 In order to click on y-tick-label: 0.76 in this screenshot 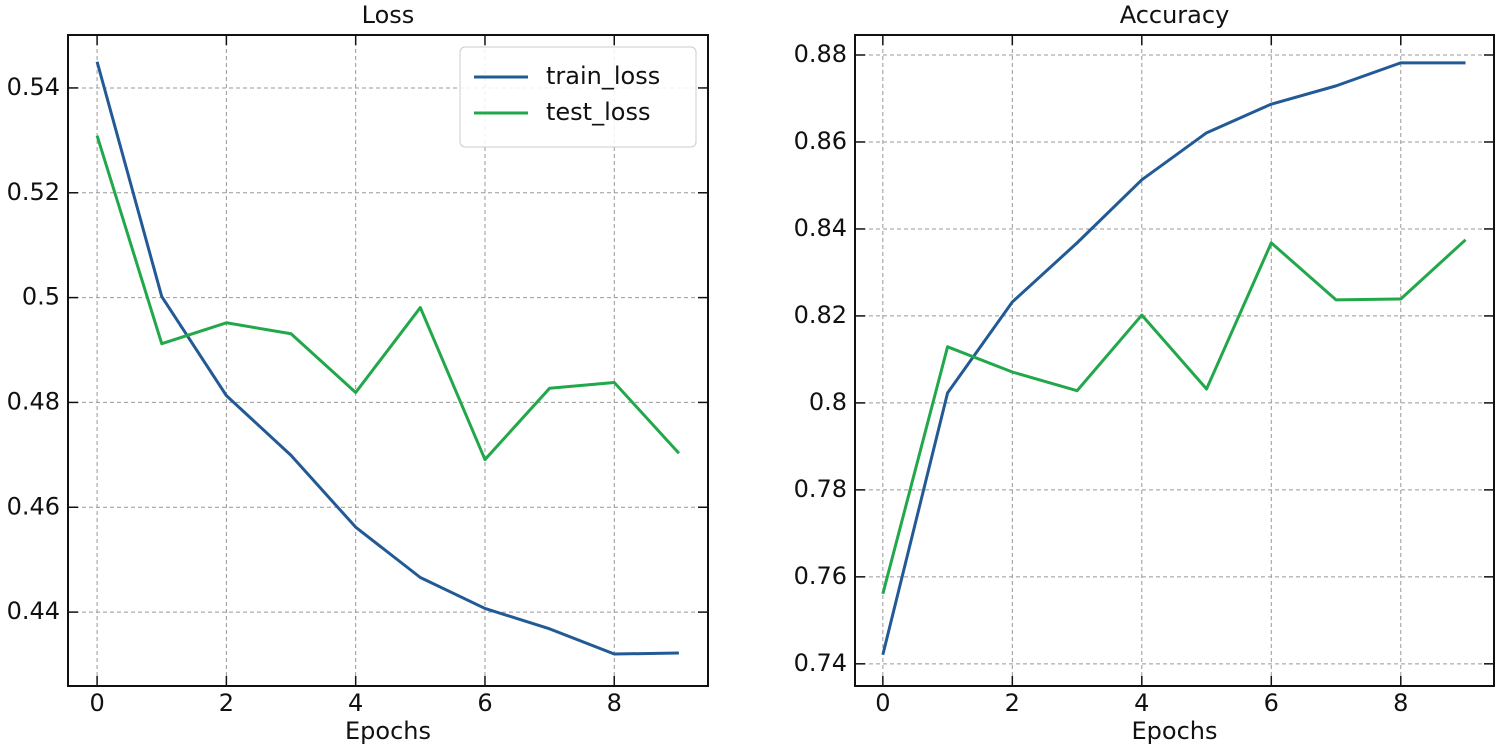, I will do `click(820, 576)`.